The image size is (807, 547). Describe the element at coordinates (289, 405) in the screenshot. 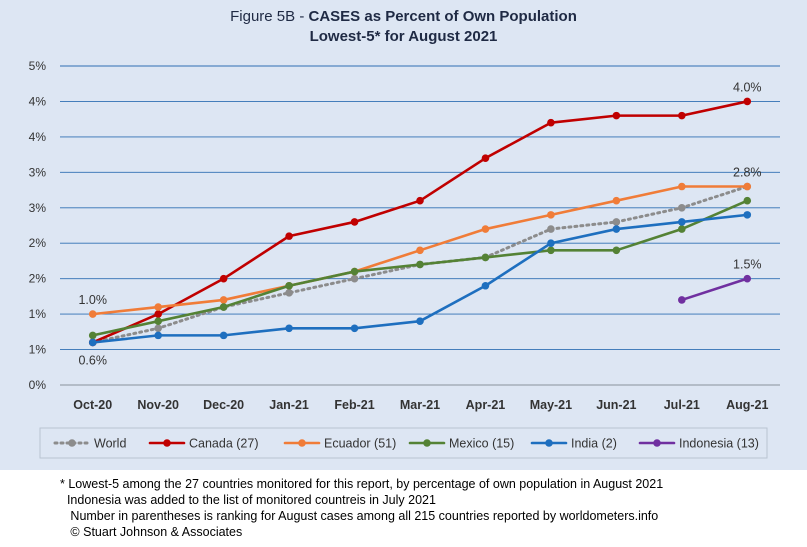

I see `x-tick-label: Jan-21` at that location.